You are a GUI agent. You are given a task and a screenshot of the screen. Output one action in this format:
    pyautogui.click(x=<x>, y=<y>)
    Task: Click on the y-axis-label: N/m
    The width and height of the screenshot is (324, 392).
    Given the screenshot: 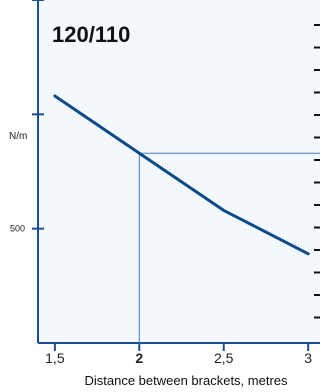 What is the action you would take?
    pyautogui.click(x=18, y=136)
    